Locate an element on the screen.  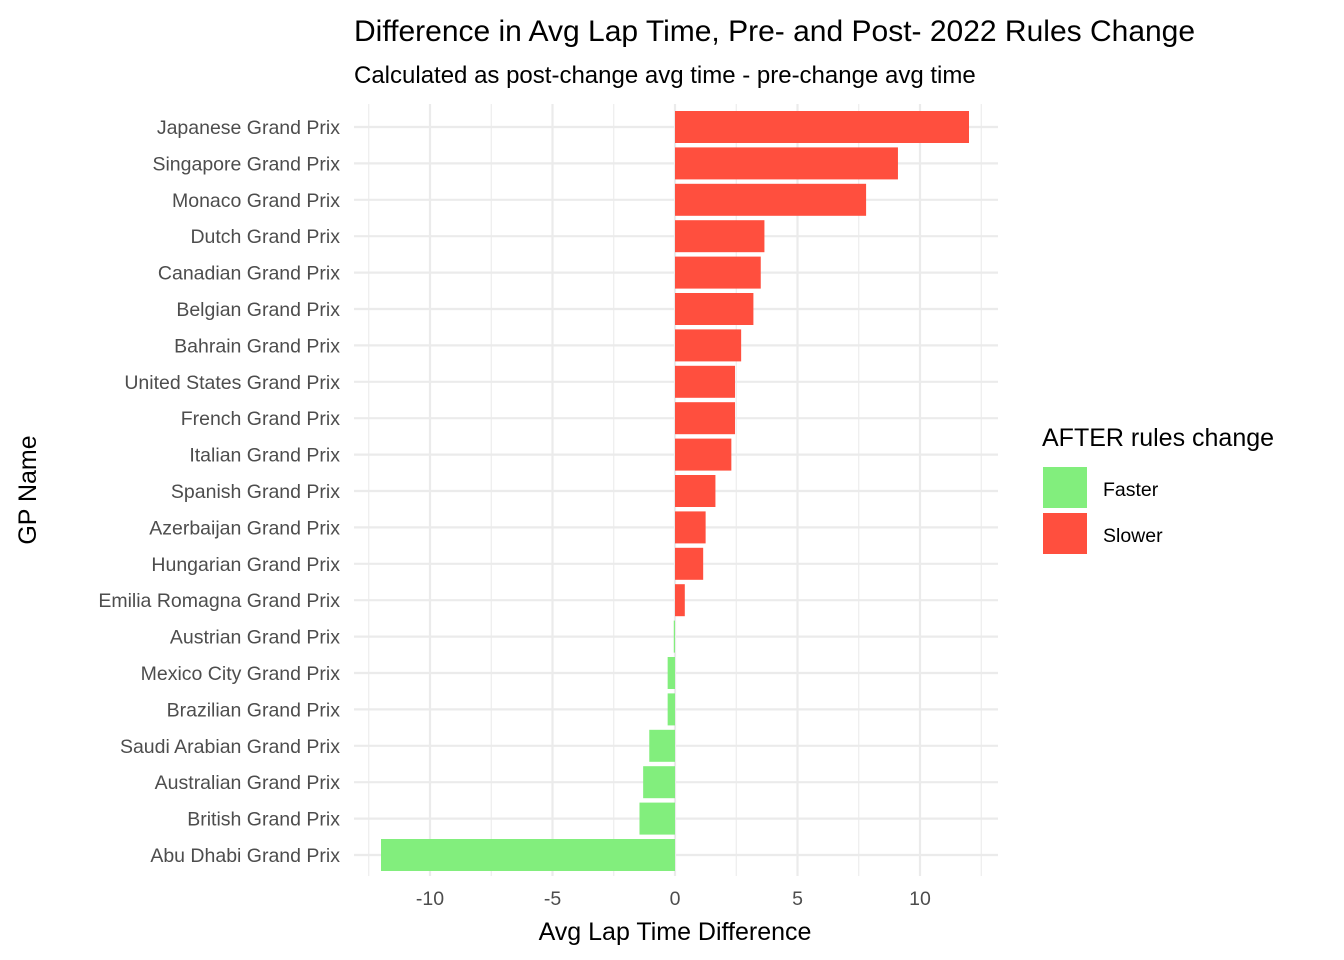
legend-title: AFTER rules change is located at coordinates (1158, 438).